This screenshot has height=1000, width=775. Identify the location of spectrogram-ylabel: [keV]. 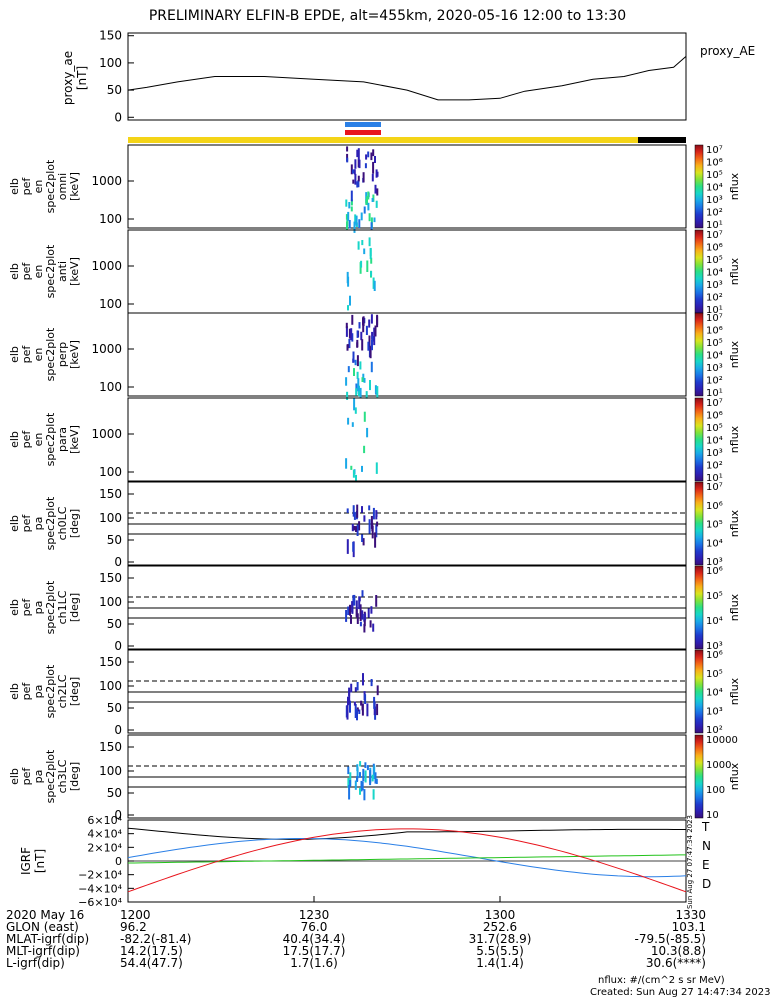
(74, 354).